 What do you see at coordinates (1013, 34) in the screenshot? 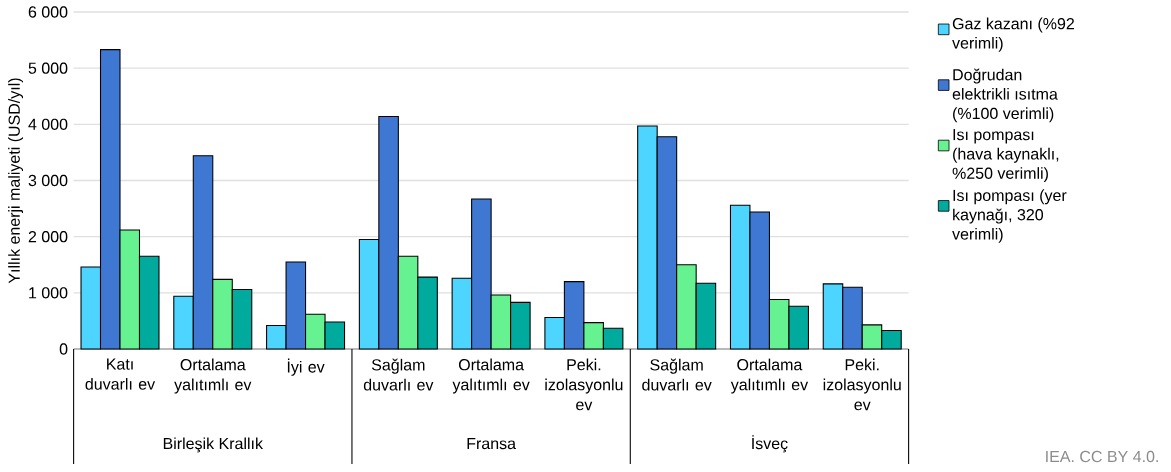
I see `legend-label: Gaz kazanı (%92 verimli)` at bounding box center [1013, 34].